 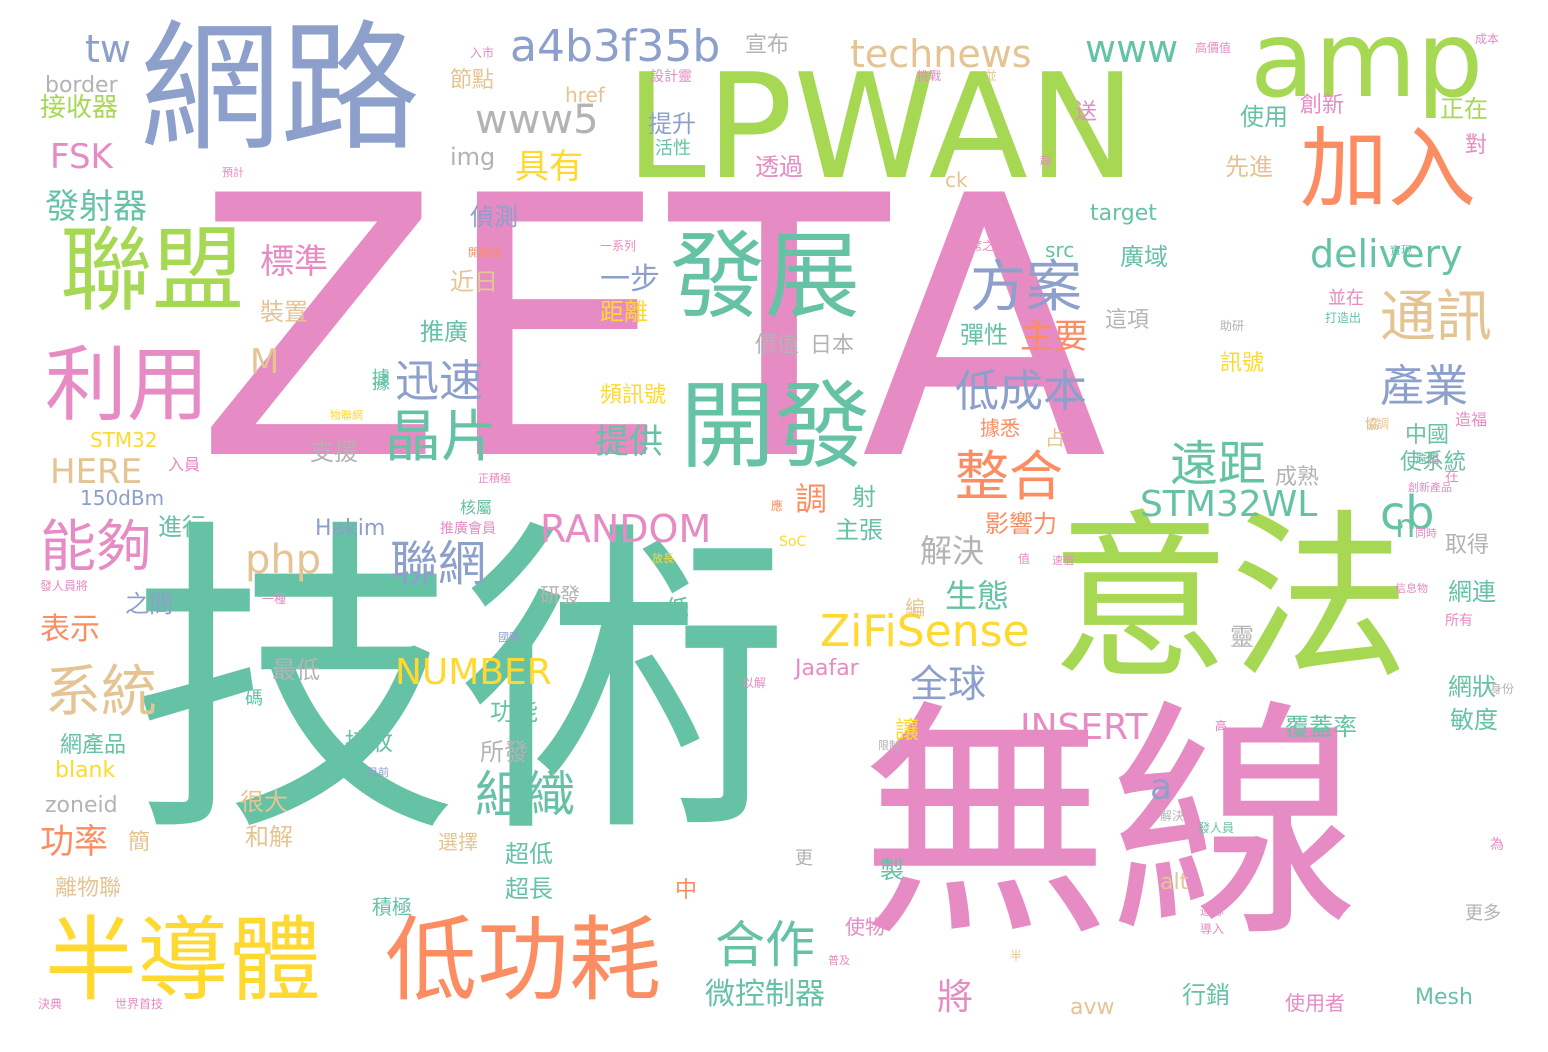 I want to click on word-cloud-word: 功率, so click(x=74, y=842).